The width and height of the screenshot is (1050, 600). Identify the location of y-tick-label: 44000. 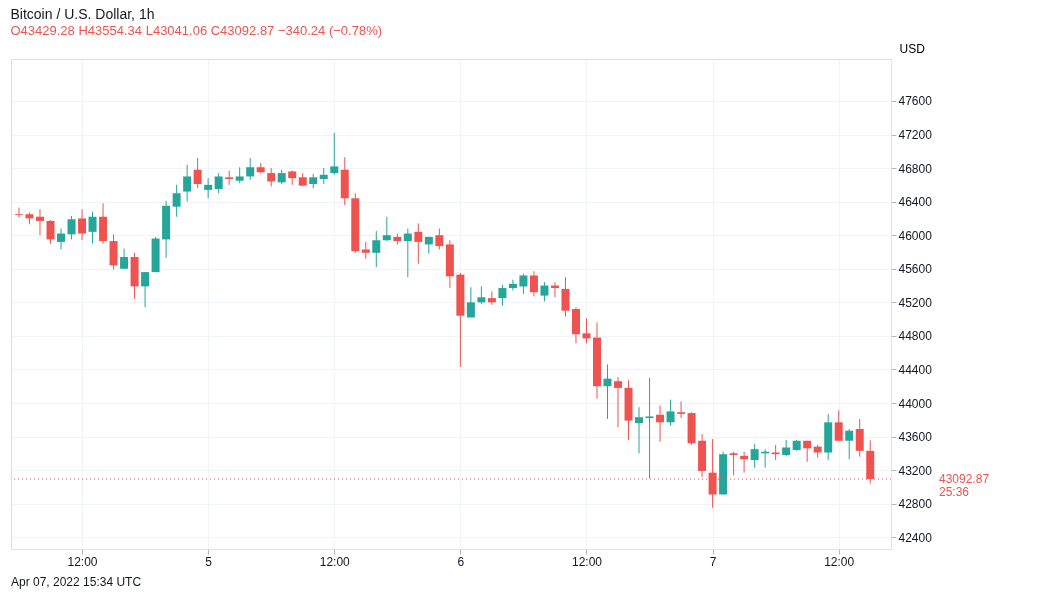
(915, 403).